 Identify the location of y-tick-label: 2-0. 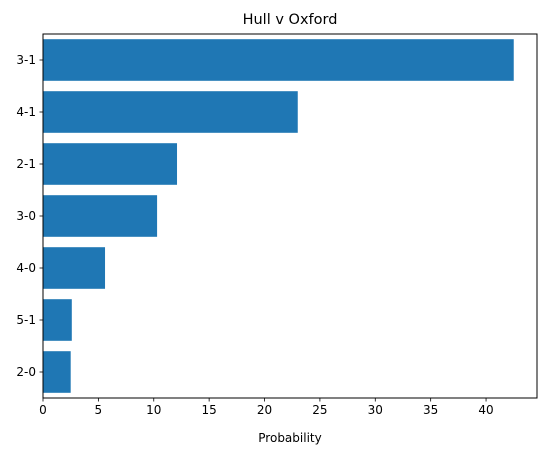
(26, 372).